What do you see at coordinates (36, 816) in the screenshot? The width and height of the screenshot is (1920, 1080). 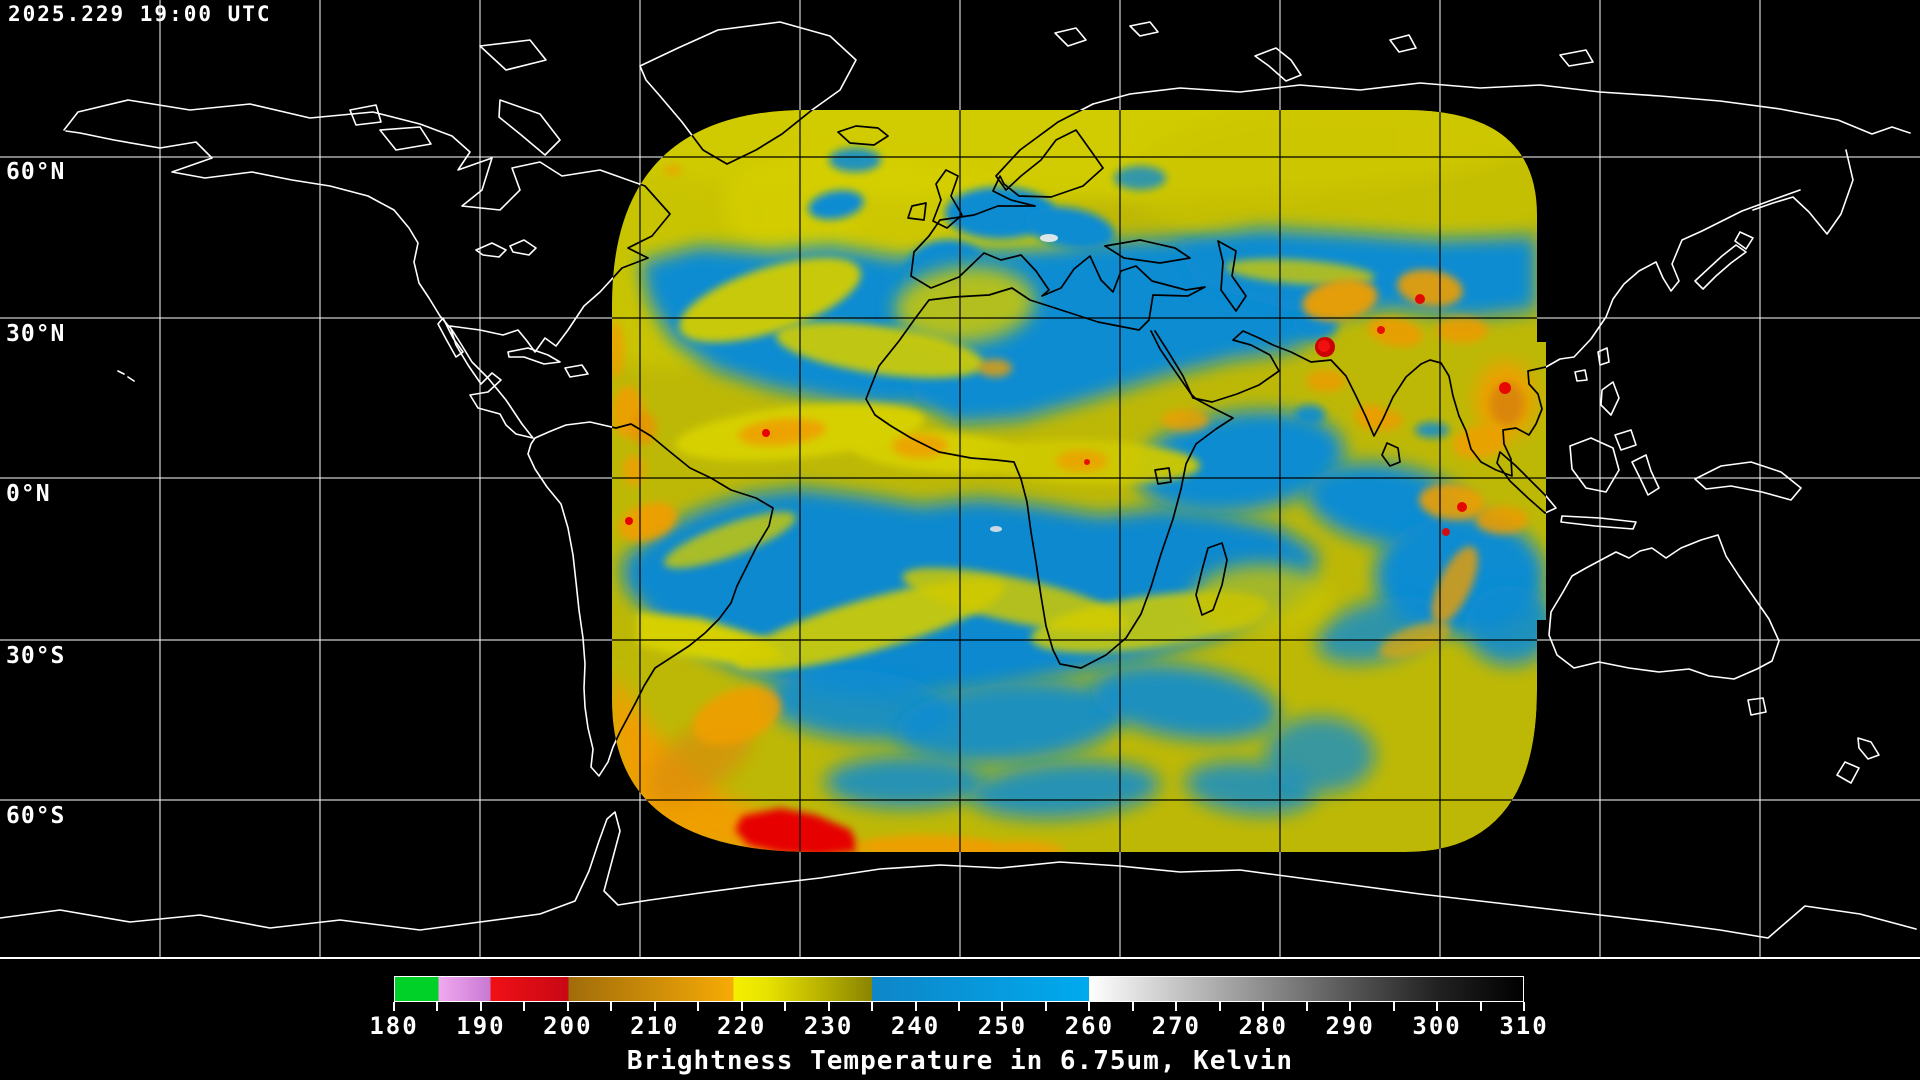 I see `lat-label: 60°S` at bounding box center [36, 816].